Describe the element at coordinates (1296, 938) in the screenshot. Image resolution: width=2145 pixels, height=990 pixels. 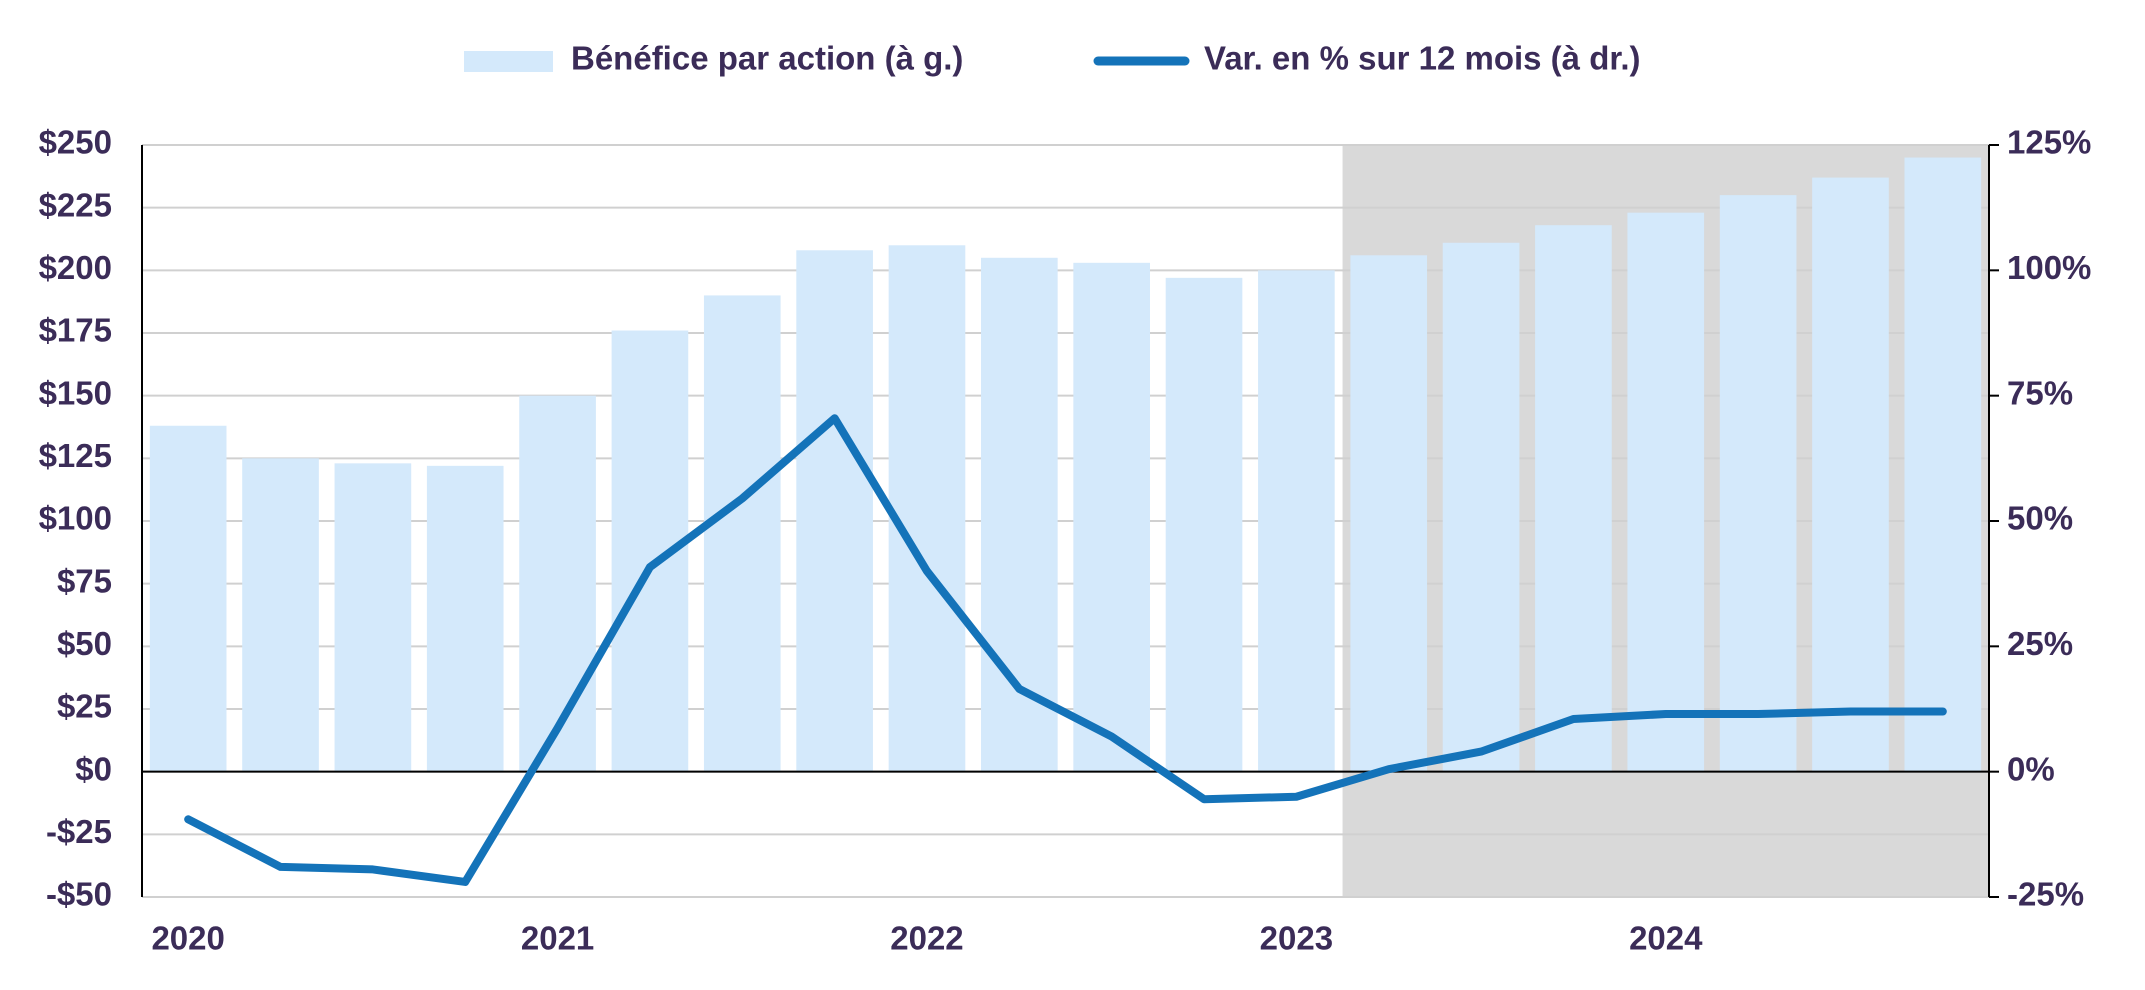
I see `x-tick-label: 2023` at that location.